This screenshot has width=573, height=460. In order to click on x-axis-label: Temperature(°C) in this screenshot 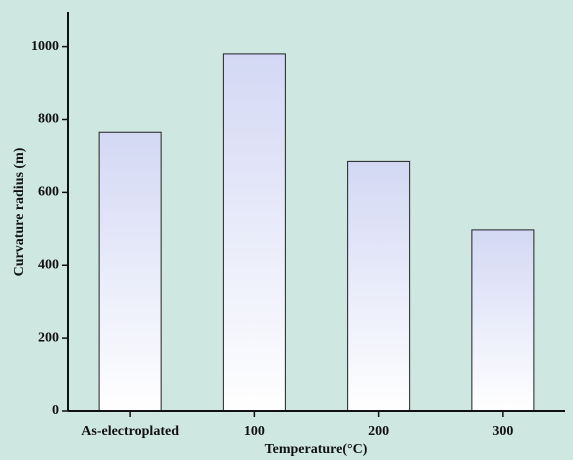, I will do `click(316, 449)`.